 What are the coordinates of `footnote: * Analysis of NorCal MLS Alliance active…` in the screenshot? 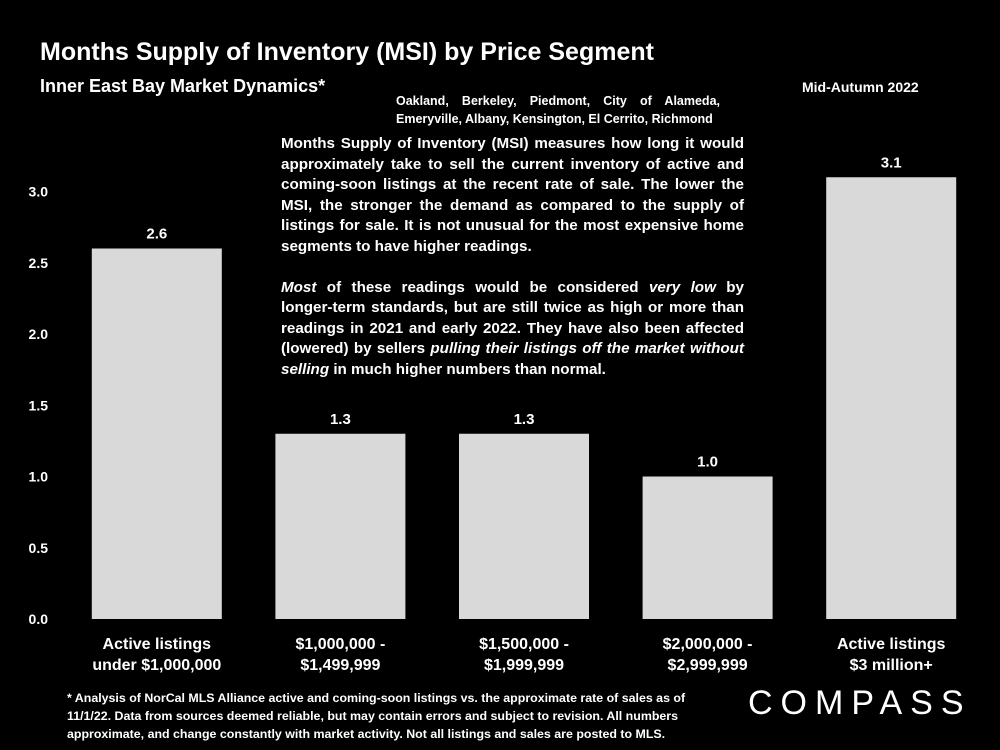 It's located at (376, 716).